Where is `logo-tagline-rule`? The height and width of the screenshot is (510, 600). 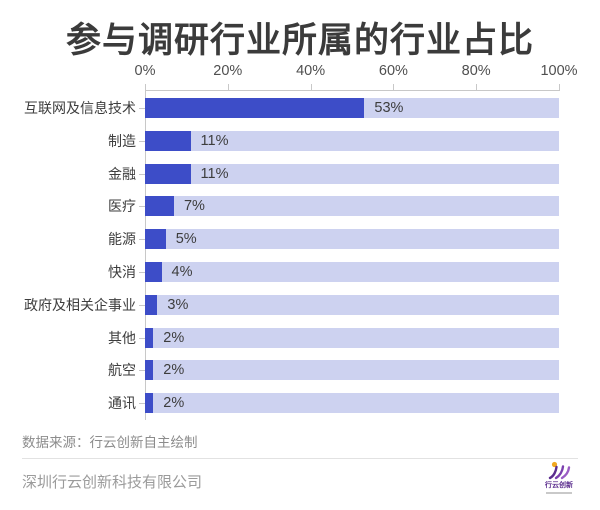
logo-tagline-rule is located at coordinates (559, 493).